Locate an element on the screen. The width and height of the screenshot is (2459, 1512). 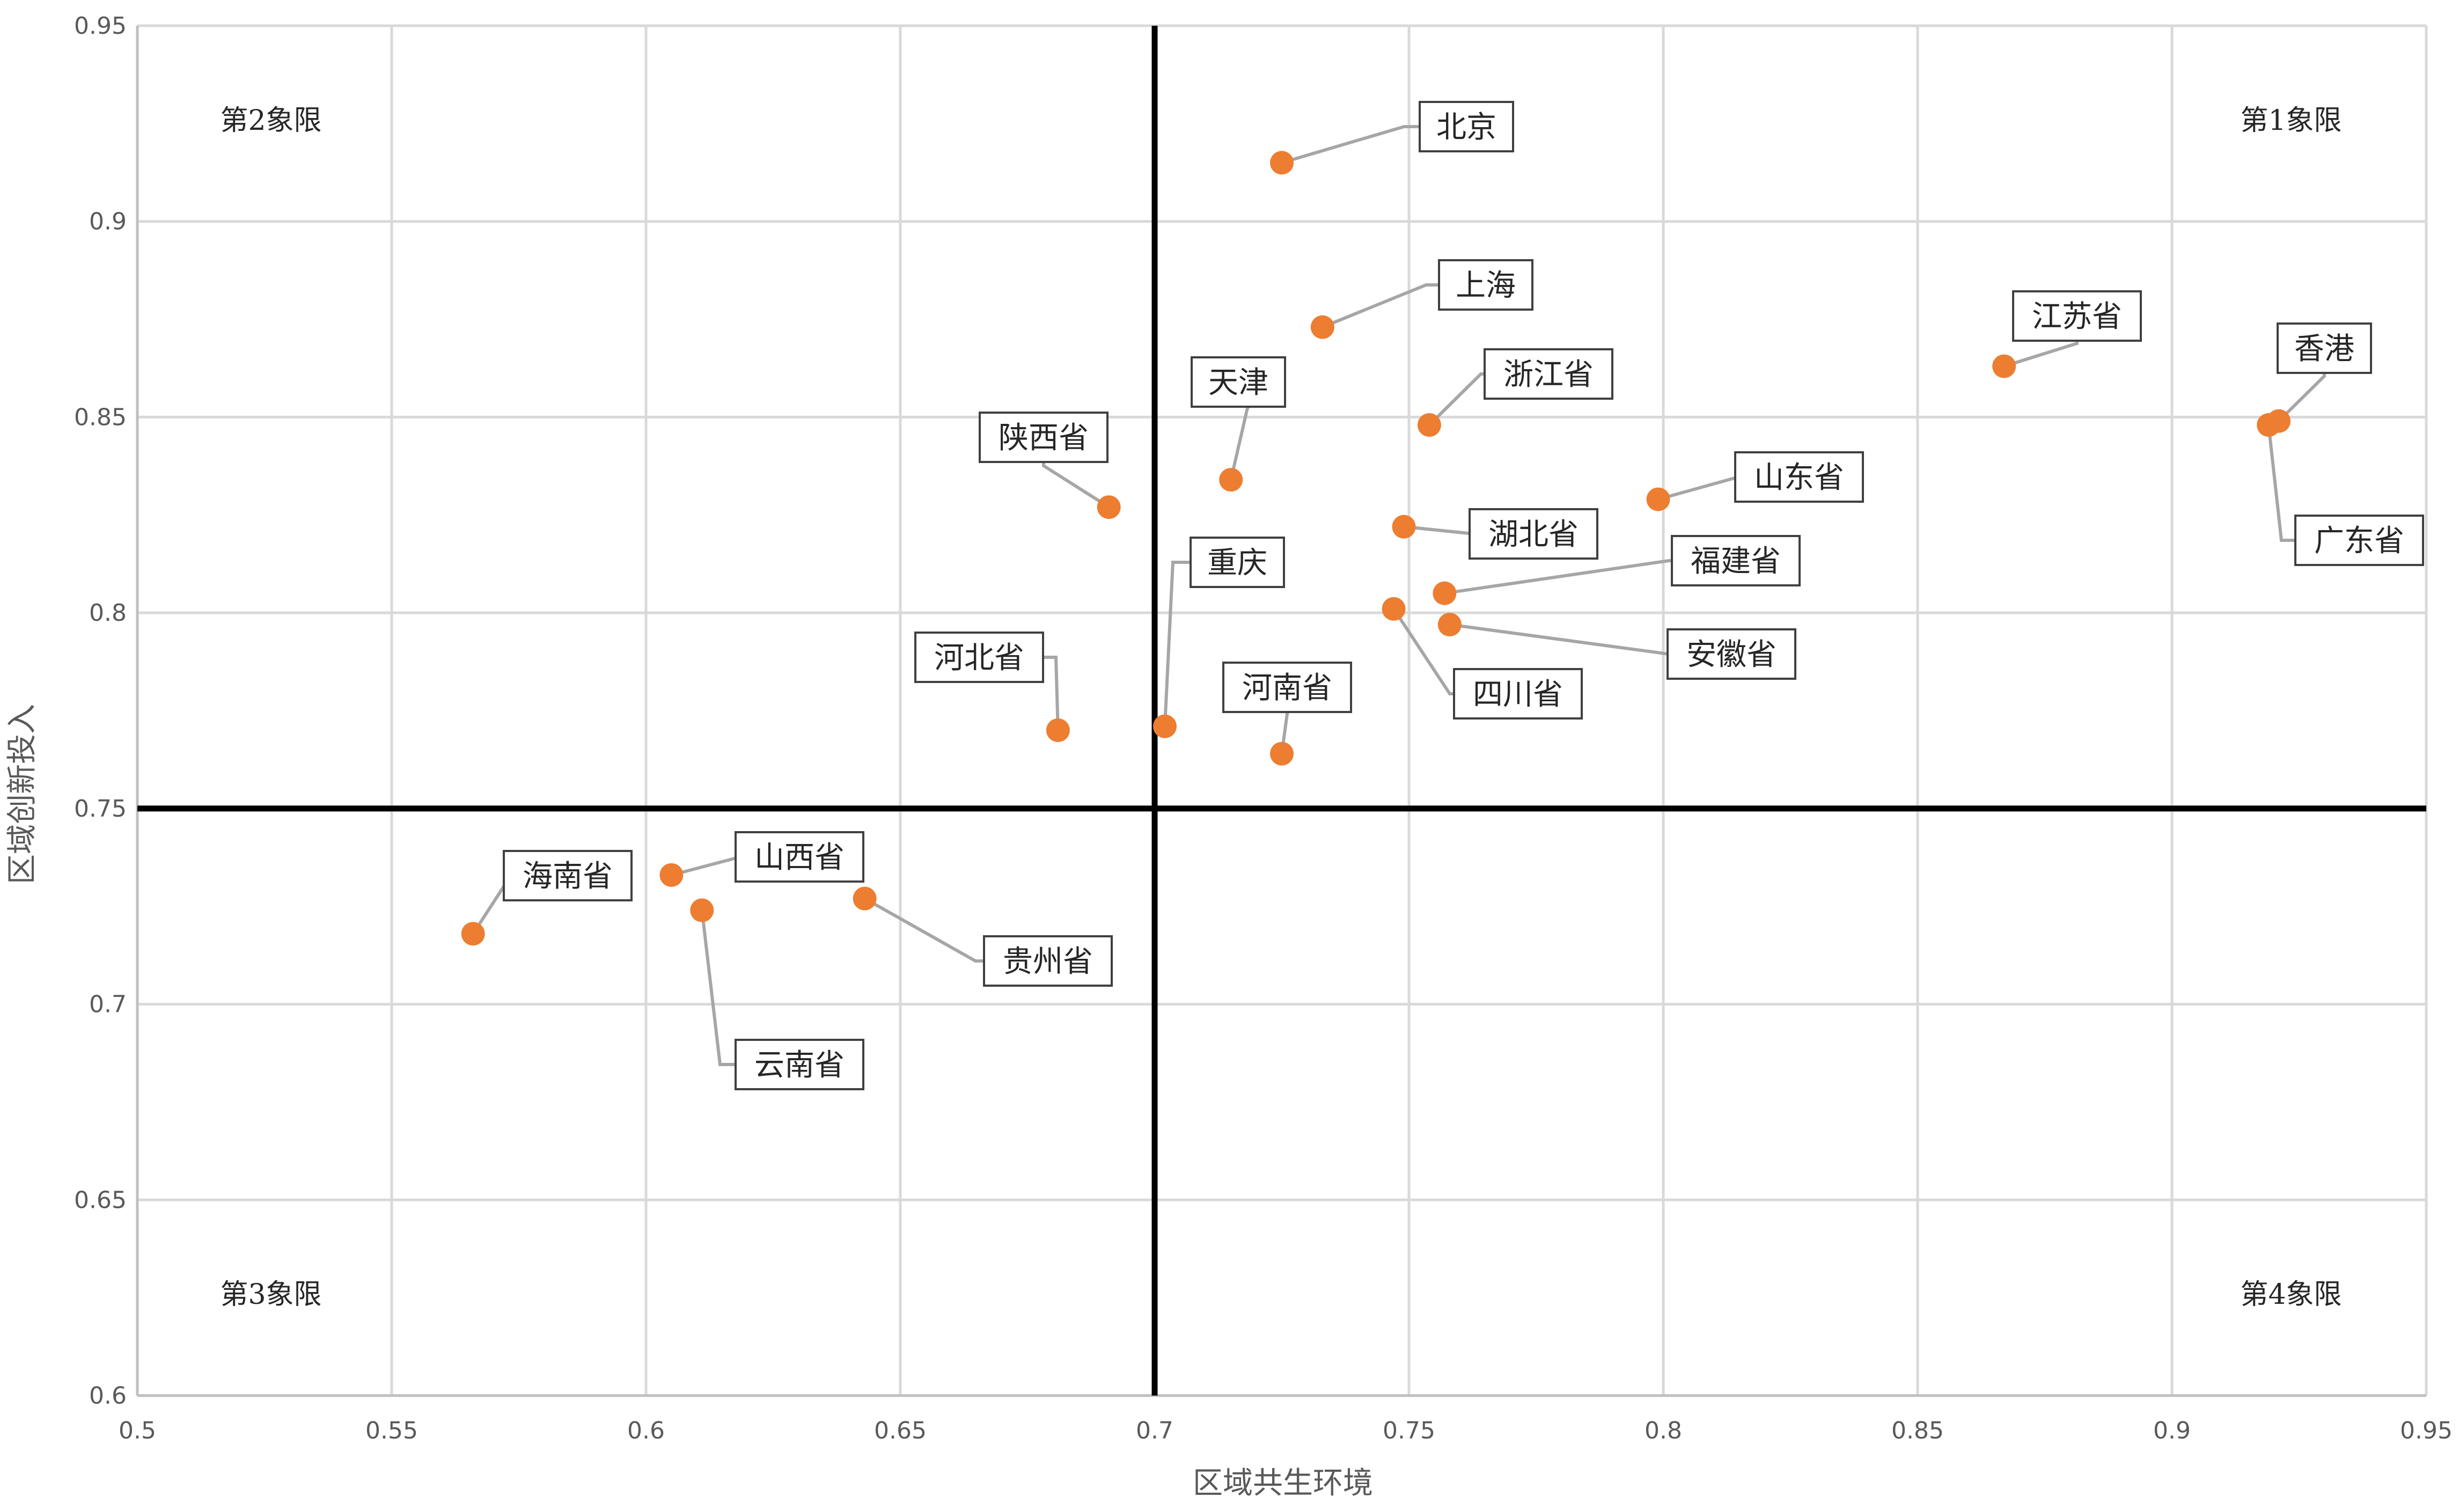
label-text: 上海 is located at coordinates (1486, 285).